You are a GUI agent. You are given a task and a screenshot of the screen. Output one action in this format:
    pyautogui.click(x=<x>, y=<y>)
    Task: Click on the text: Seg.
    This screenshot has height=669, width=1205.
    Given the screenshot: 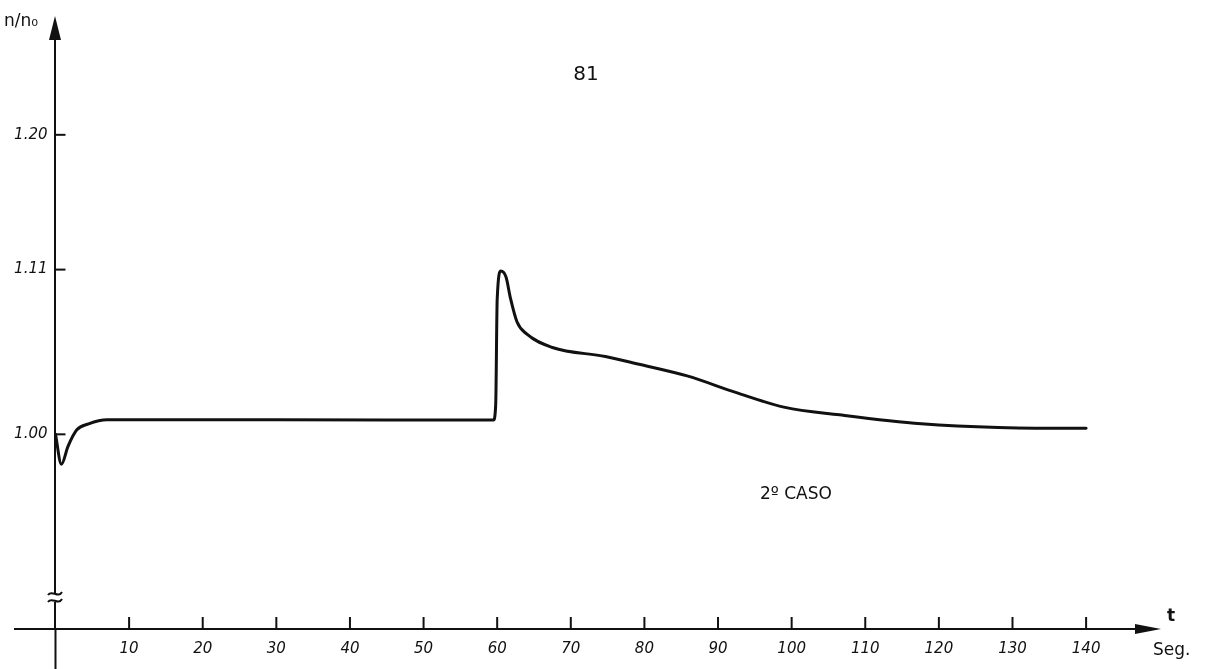 What is the action you would take?
    pyautogui.click(x=1172, y=649)
    